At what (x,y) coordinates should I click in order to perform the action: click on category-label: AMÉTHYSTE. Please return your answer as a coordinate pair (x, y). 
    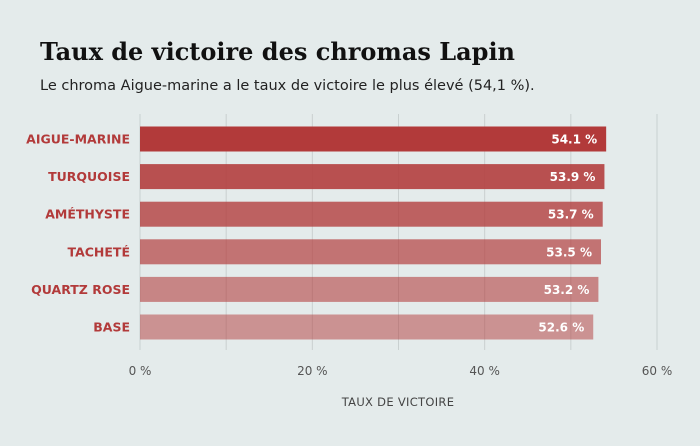
    Looking at the image, I should click on (87, 214).